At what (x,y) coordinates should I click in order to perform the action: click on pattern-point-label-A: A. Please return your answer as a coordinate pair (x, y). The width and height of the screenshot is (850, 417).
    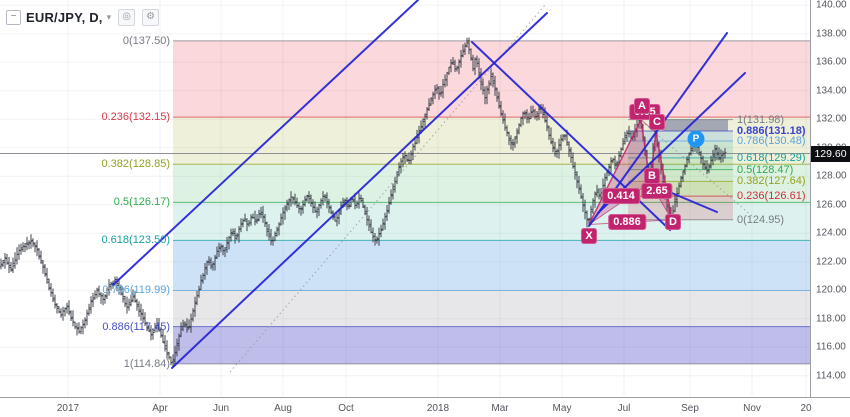
    Looking at the image, I should click on (642, 106).